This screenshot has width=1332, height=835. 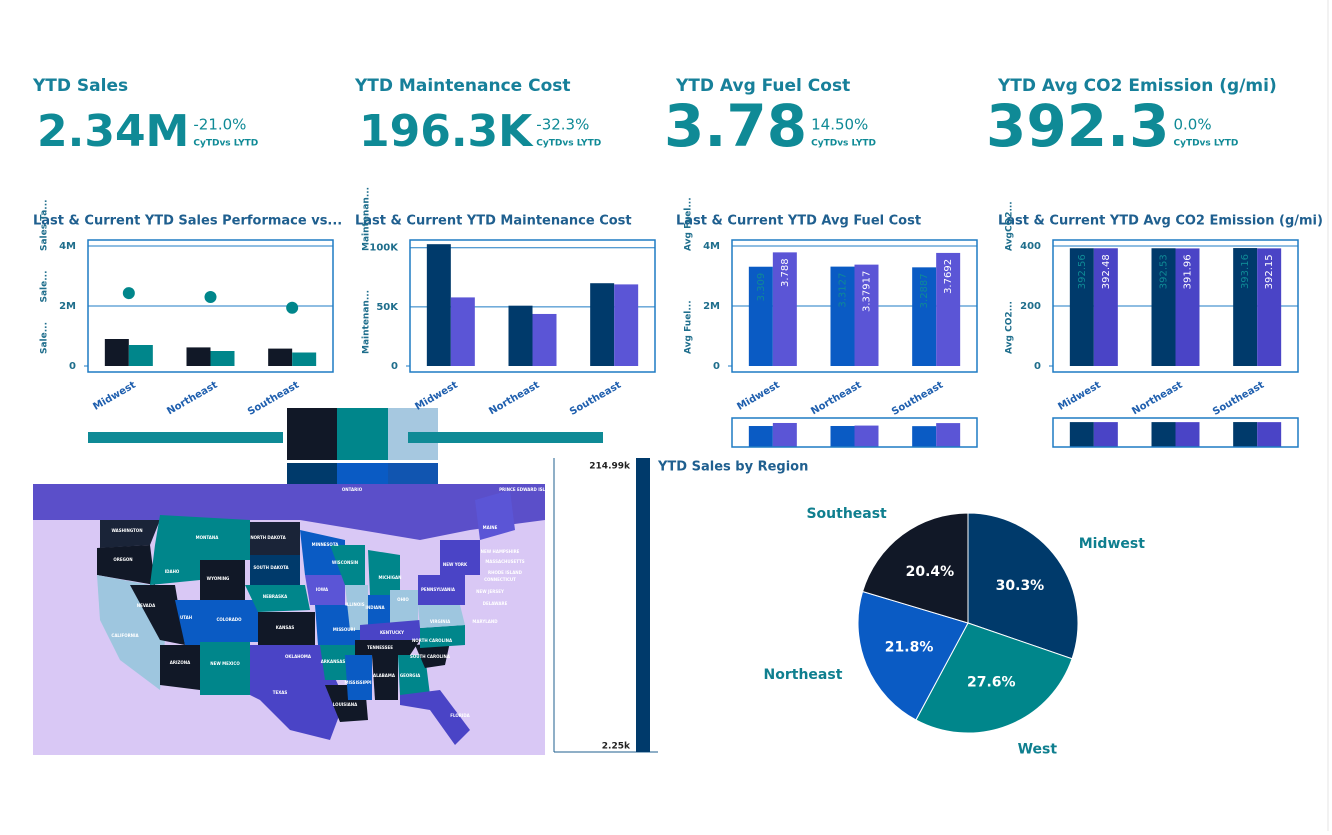 I want to click on pie-value-label: 20.4%, so click(x=930, y=572).